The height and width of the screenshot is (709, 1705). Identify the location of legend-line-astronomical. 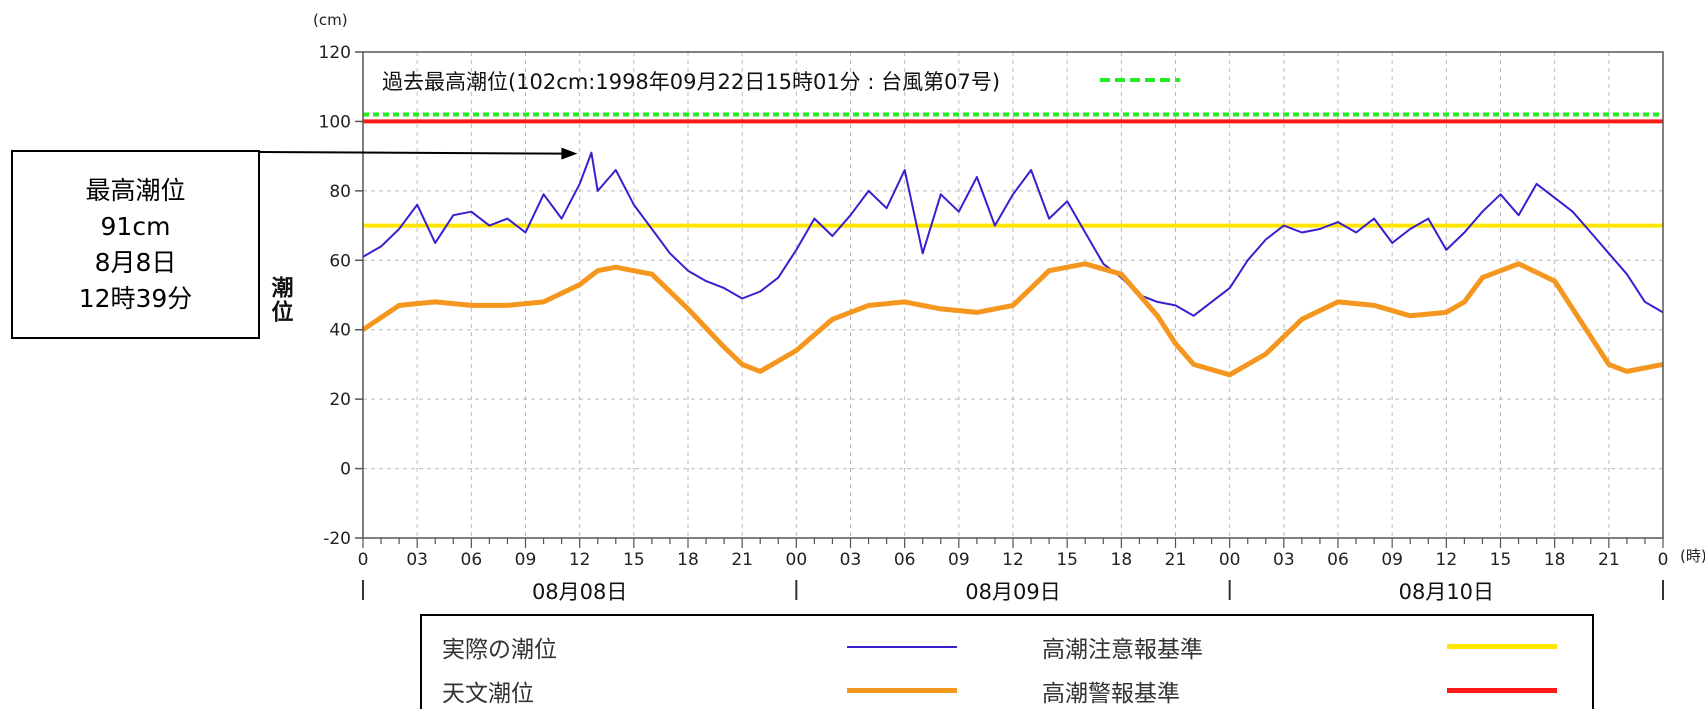
(902, 690).